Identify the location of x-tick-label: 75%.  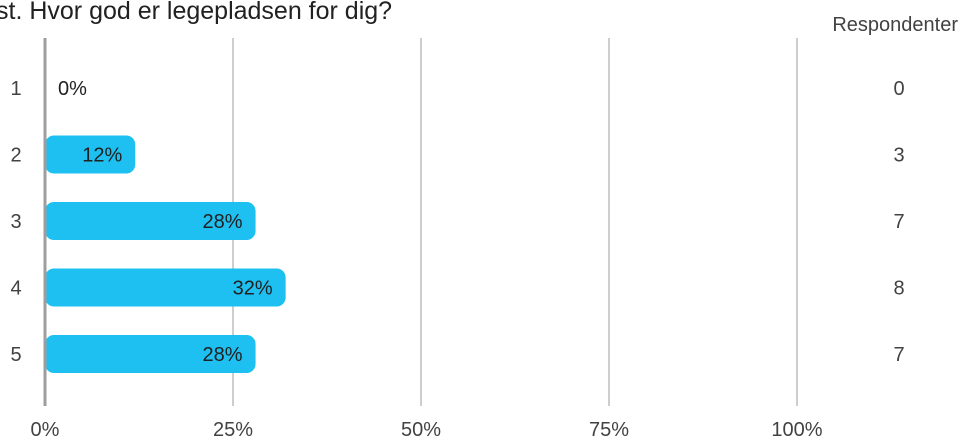
(609, 428).